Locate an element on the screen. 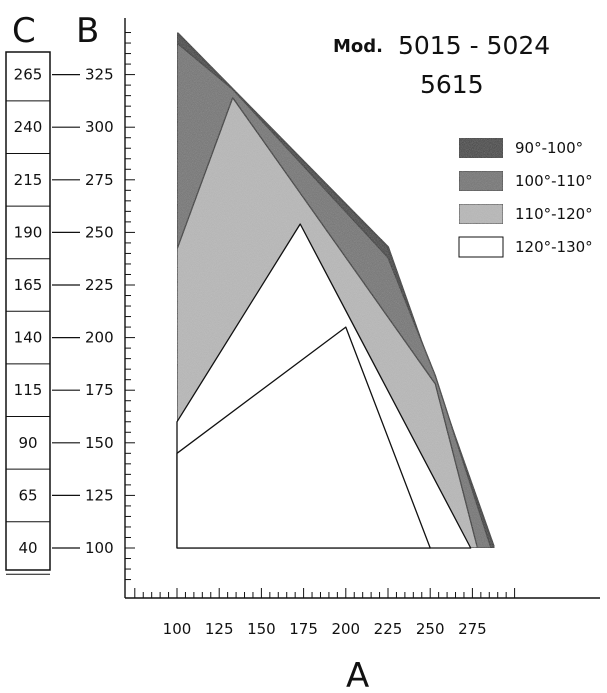 The image size is (607, 693). c-tick-label: 165 is located at coordinates (28, 285).